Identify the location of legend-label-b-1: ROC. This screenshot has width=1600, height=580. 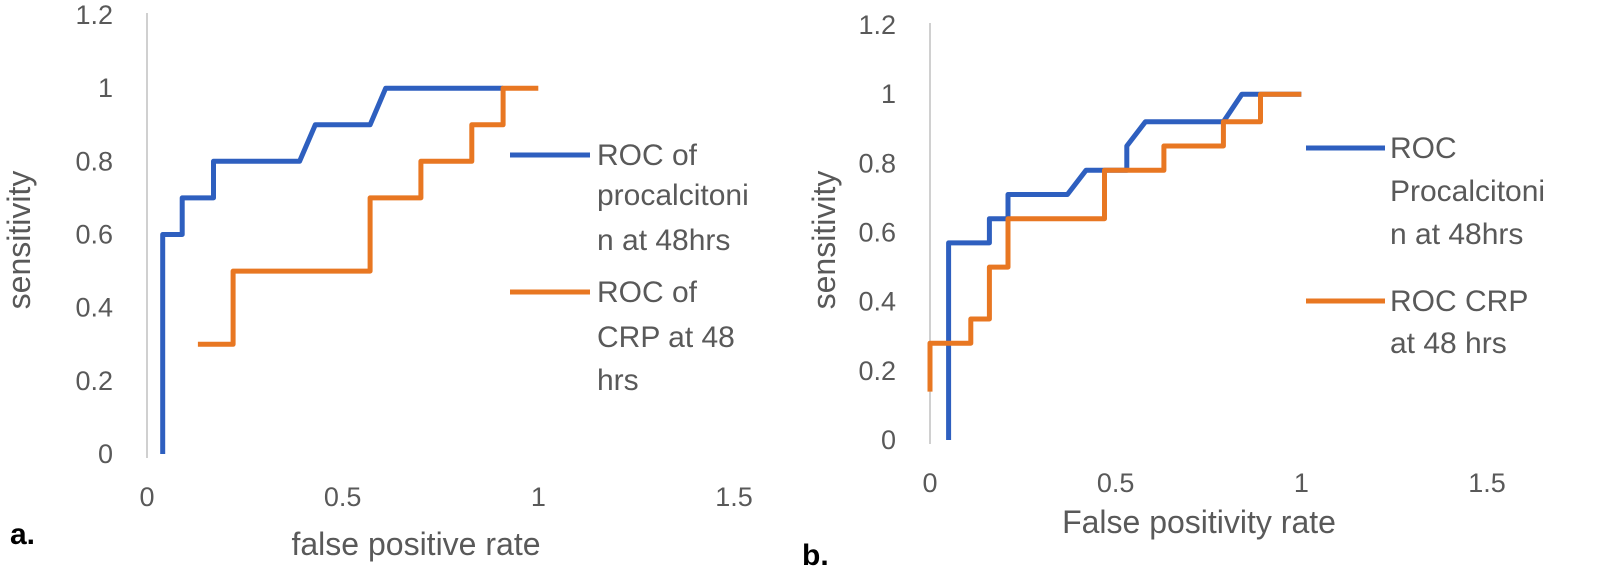
(1423, 148).